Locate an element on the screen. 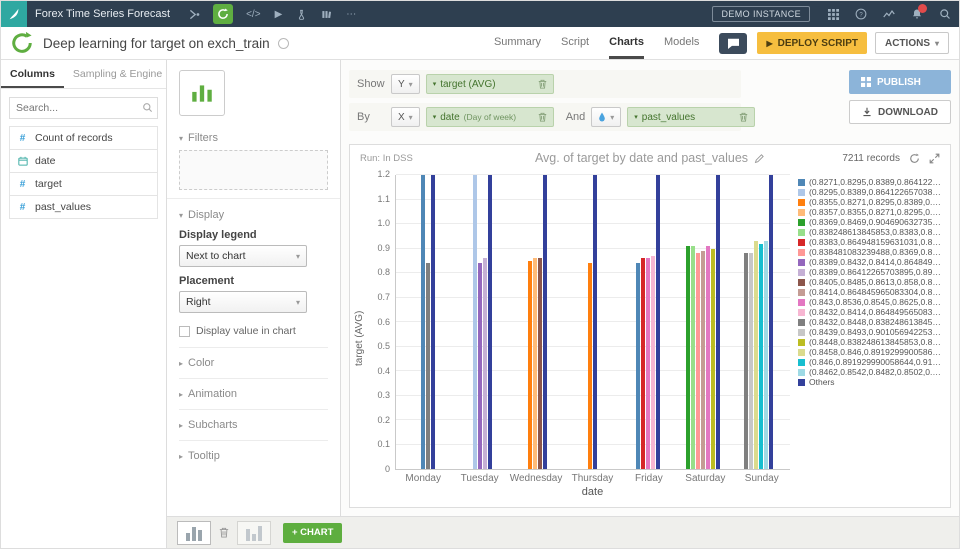 The height and width of the screenshot is (549, 960). x-tick-label: Saturday is located at coordinates (705, 478).